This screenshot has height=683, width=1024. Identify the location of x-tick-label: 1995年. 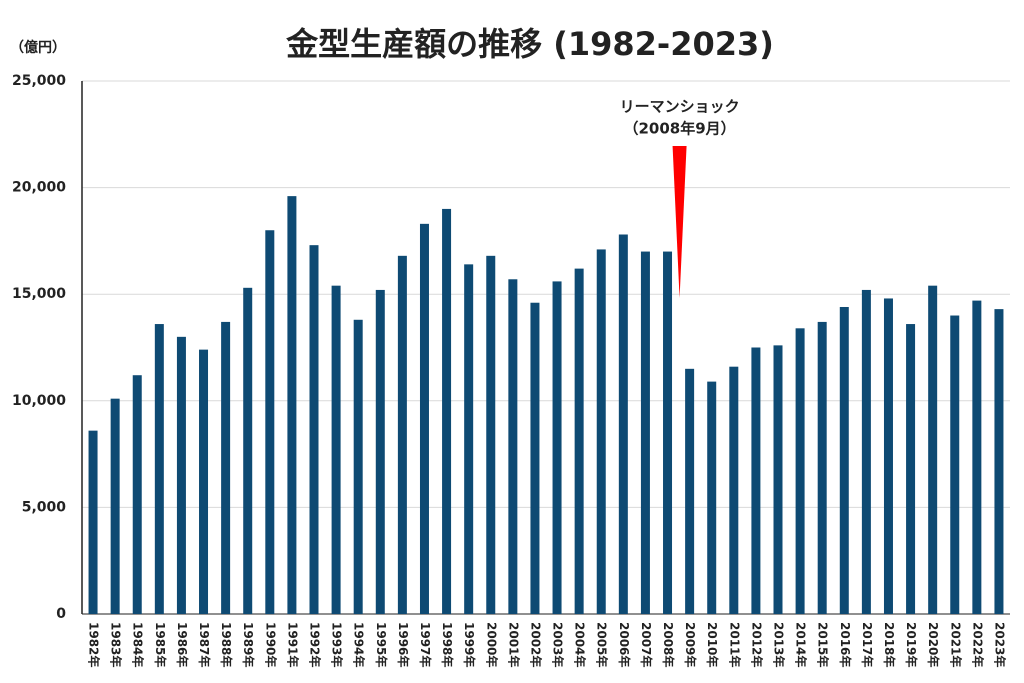
(381, 644).